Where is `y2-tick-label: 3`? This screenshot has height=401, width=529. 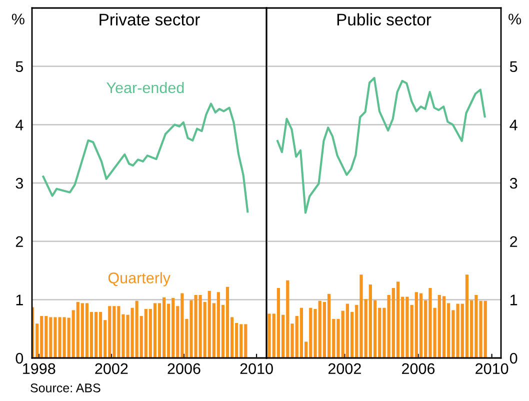
y2-tick-label: 3 is located at coordinates (514, 183).